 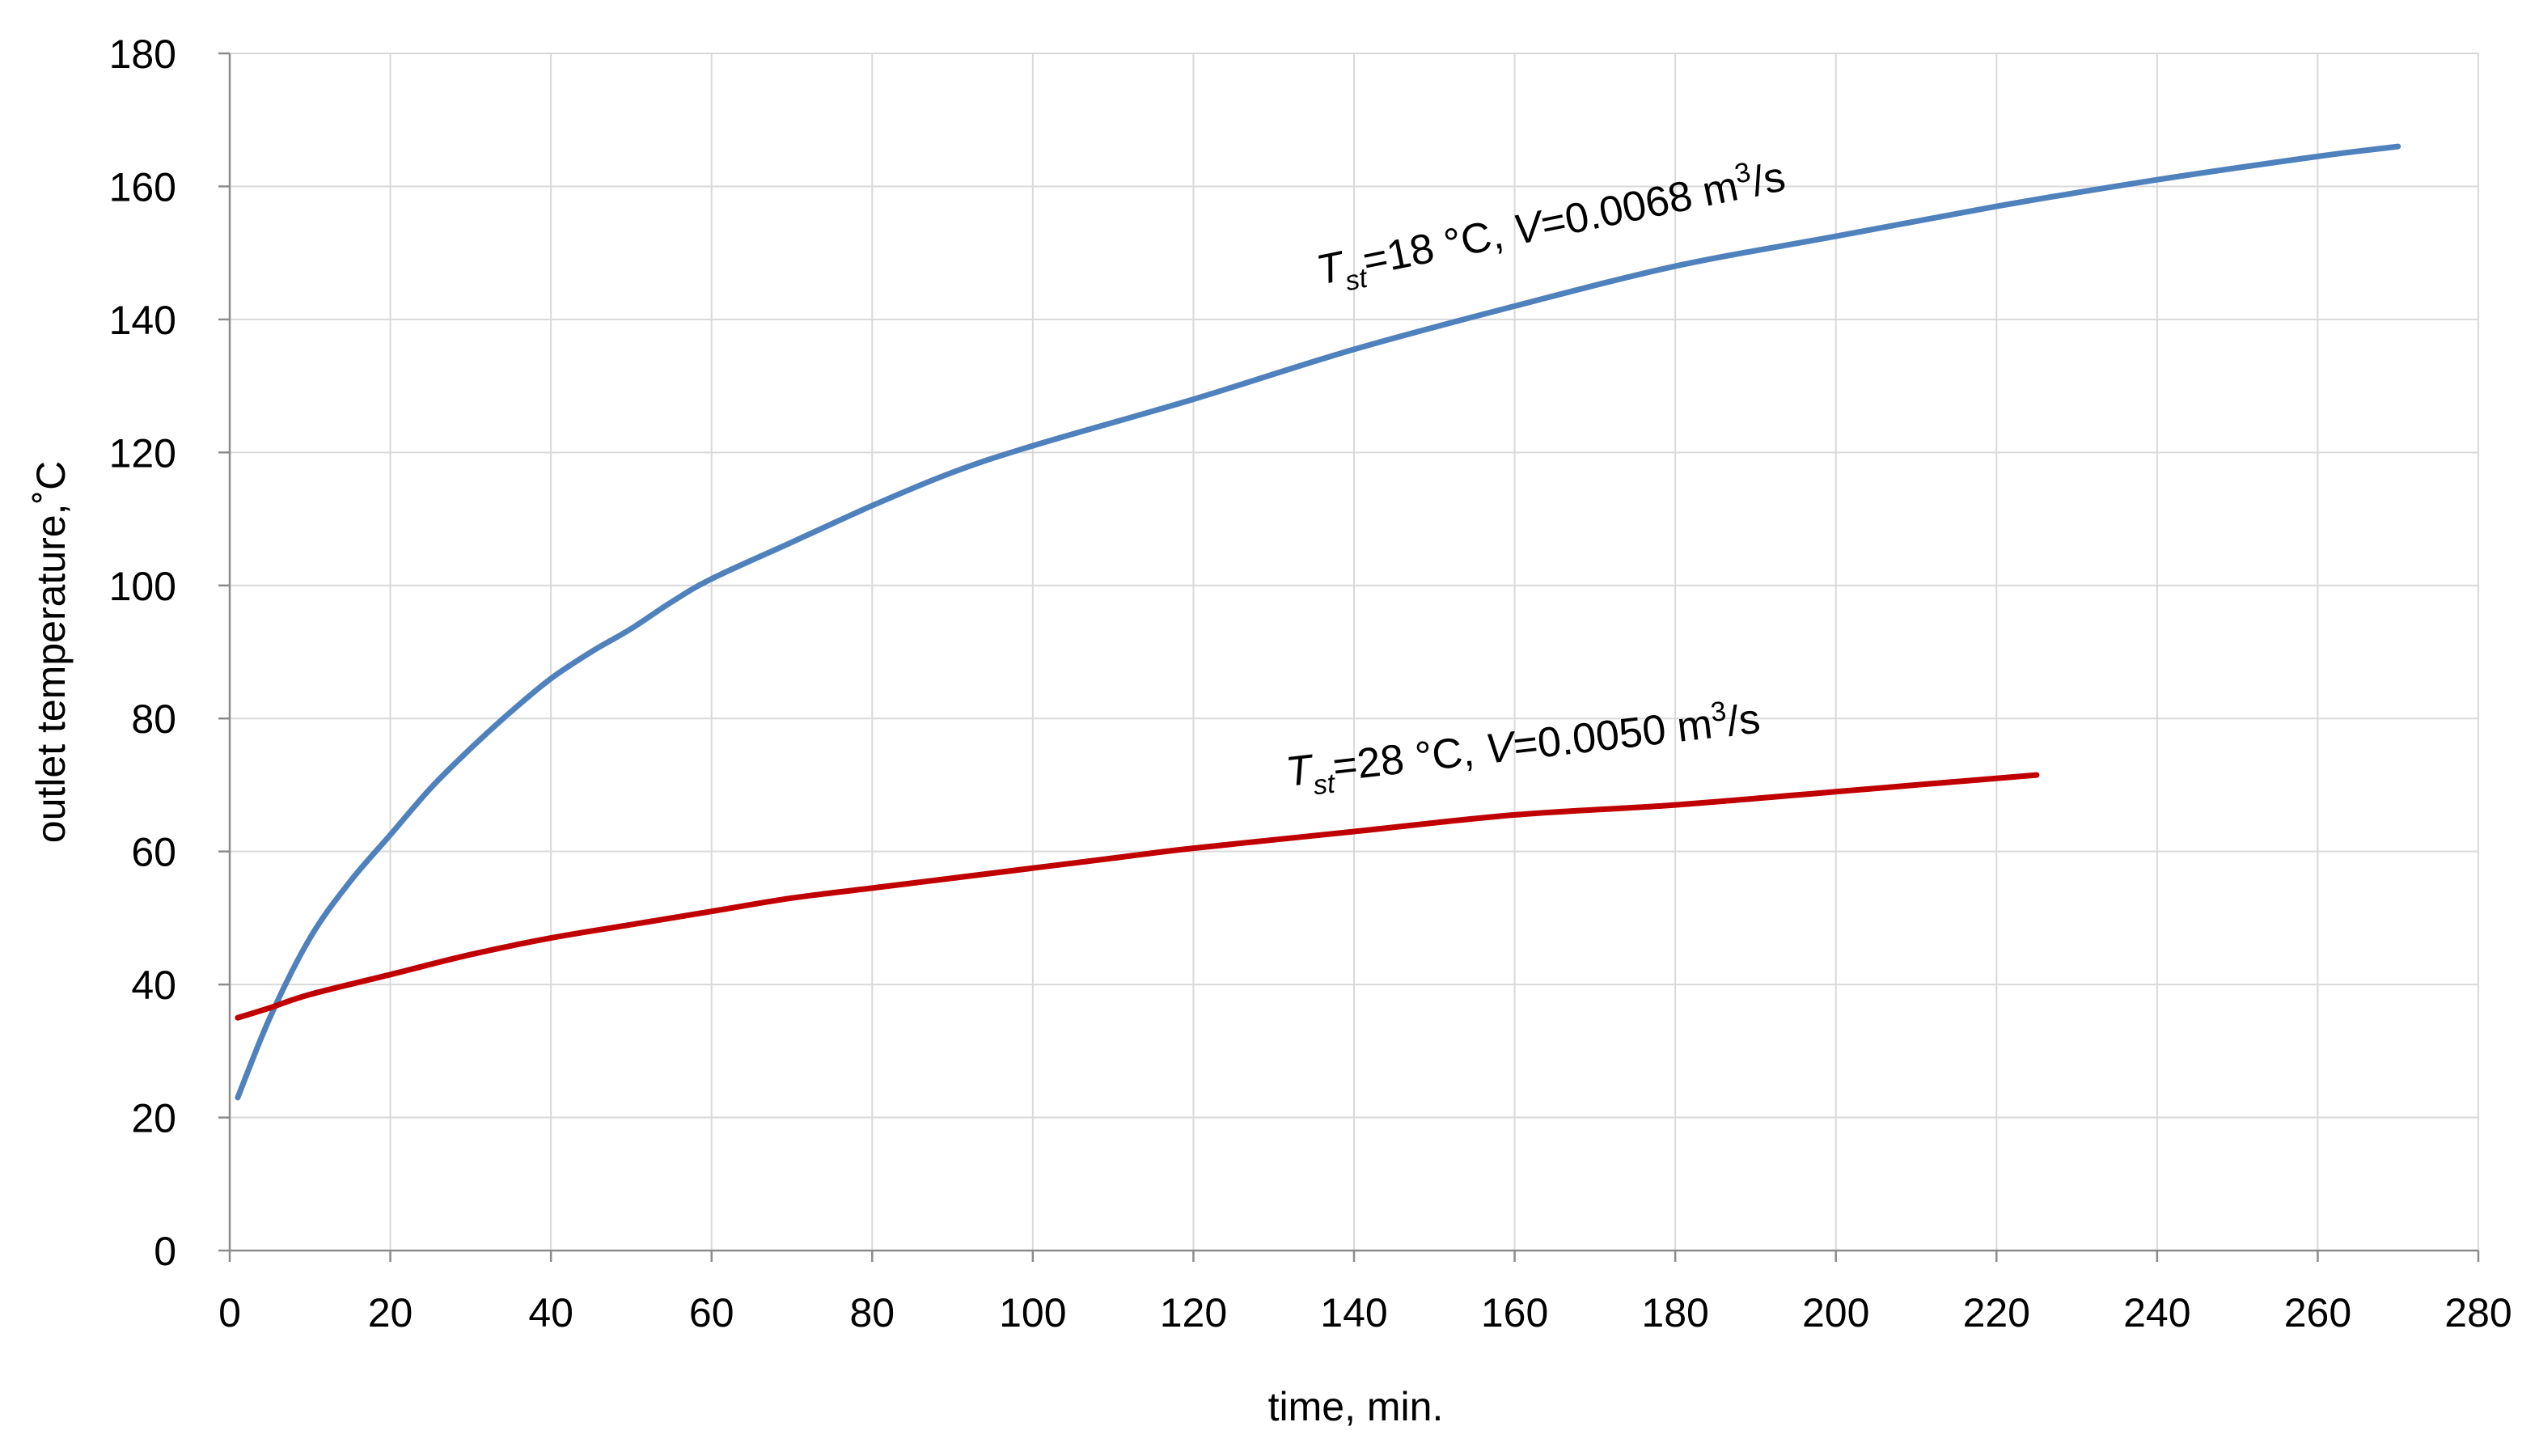 I want to click on series-1-annotation-unit: /s, so click(x=1768, y=179).